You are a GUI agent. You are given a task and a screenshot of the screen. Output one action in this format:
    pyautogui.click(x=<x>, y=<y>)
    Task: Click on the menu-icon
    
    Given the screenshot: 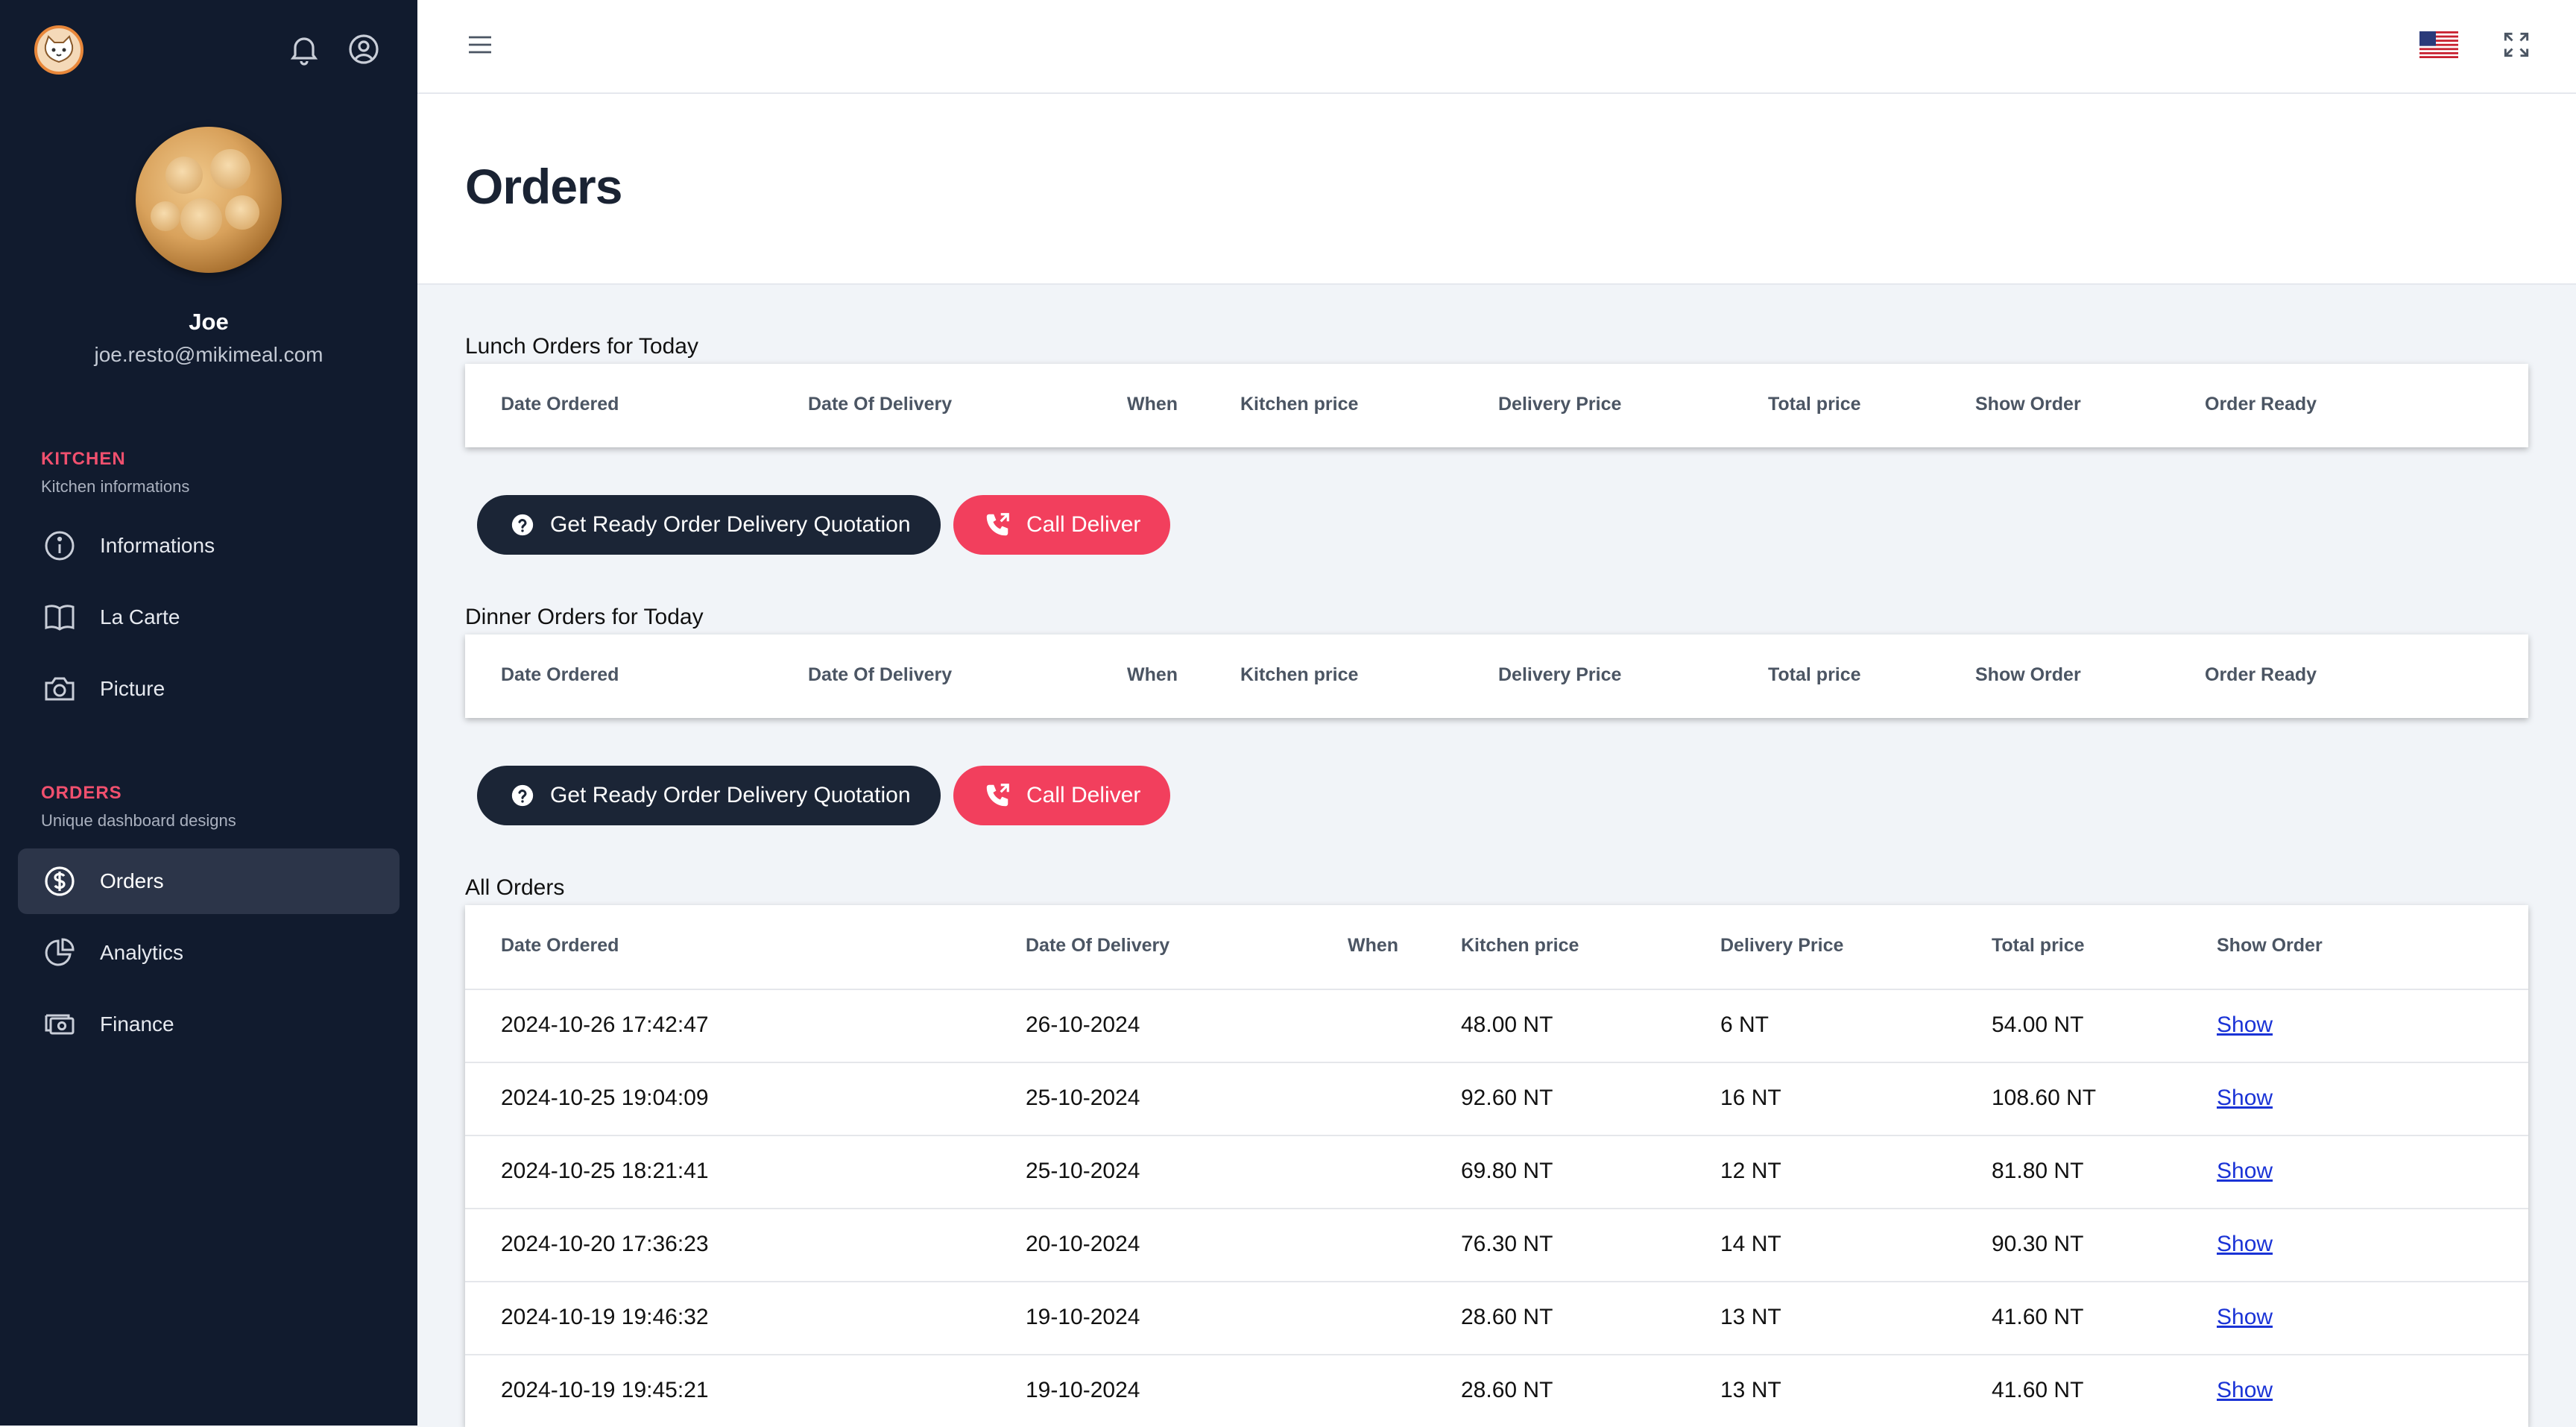 What is the action you would take?
    pyautogui.click(x=480, y=45)
    